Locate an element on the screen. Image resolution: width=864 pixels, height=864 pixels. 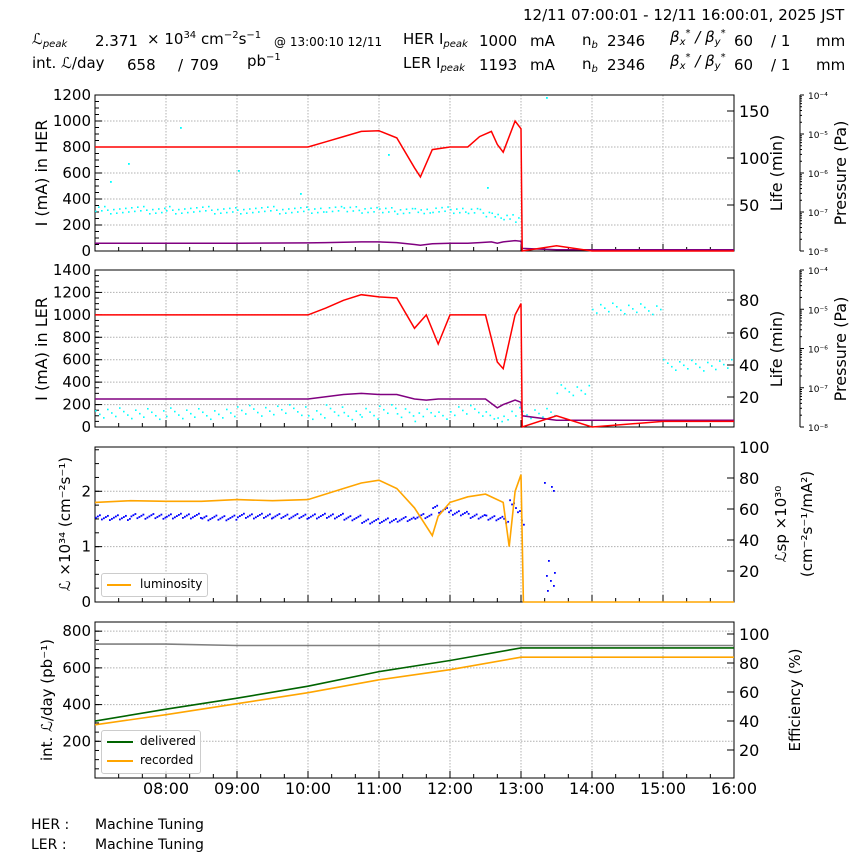
svg-text: 2 is located at coordinates (86, 491).